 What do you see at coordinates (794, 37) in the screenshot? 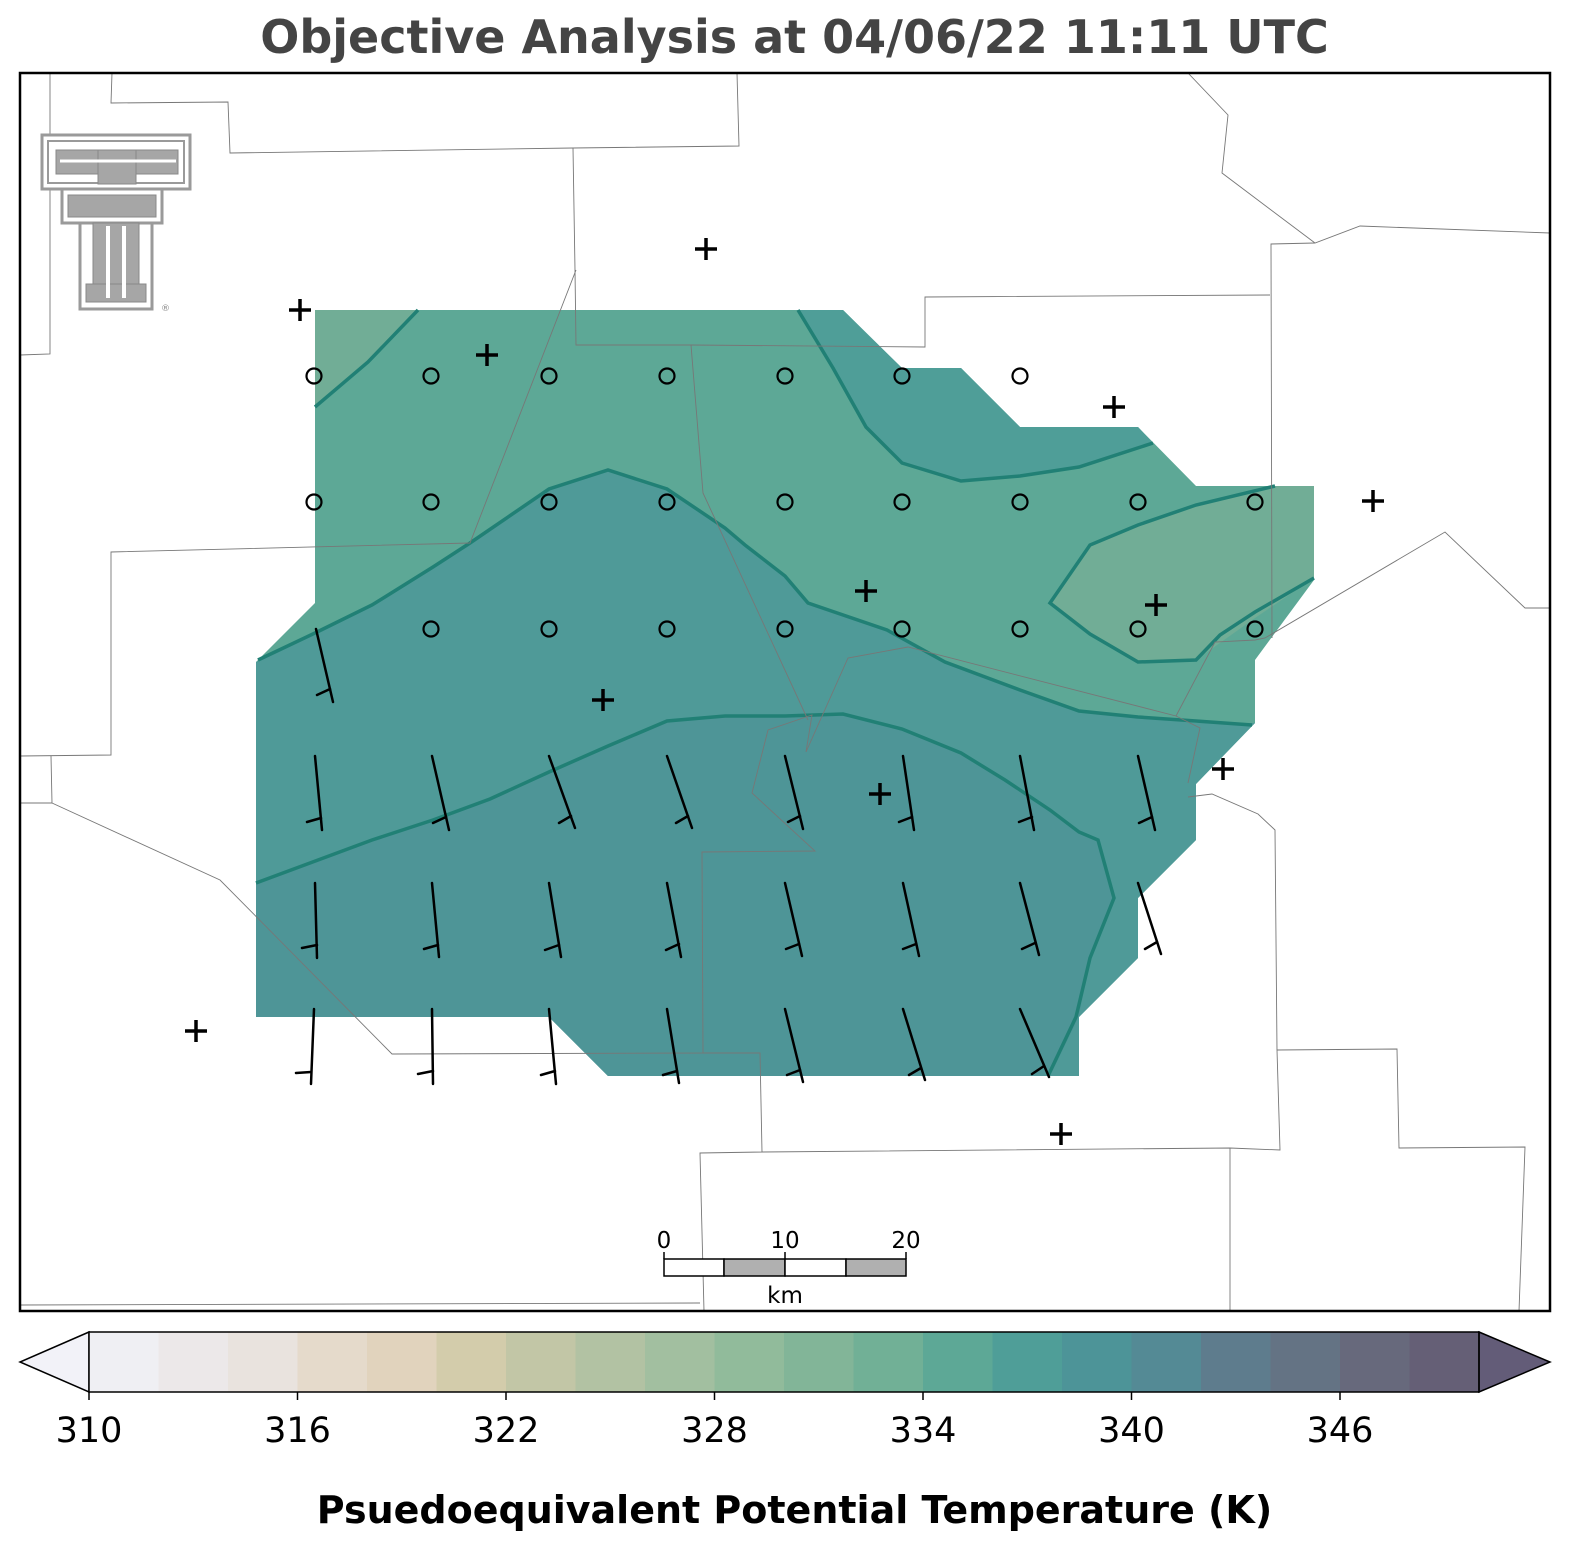
I see `map-title: Objective Analysis at 04/06/22 11:11 UTC` at bounding box center [794, 37].